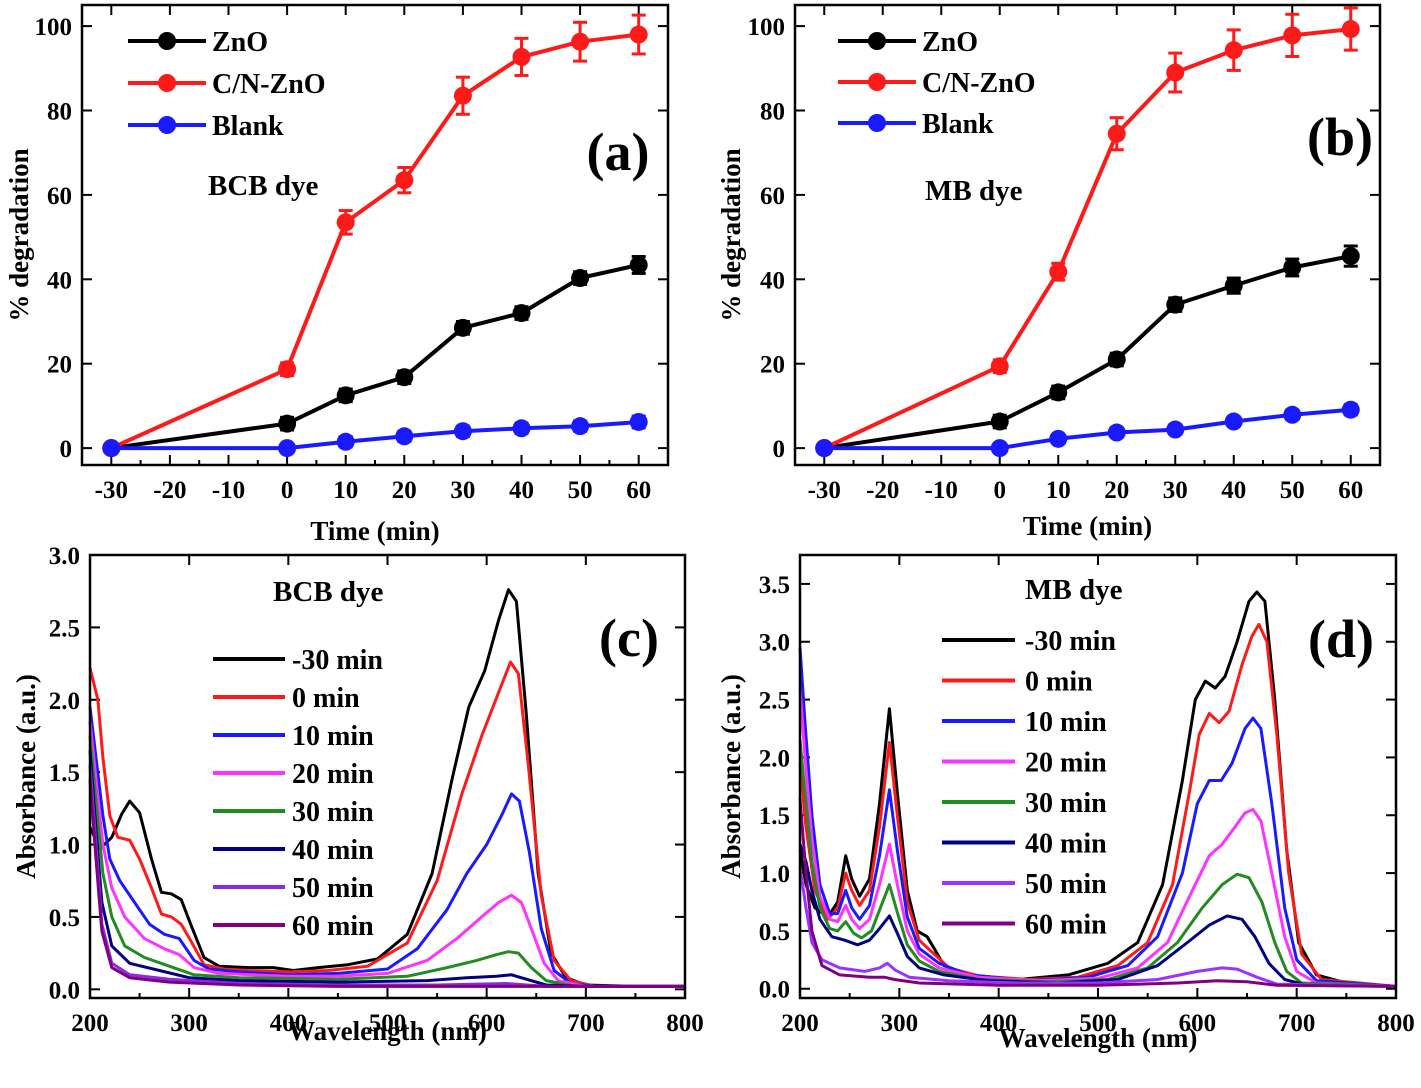 The image size is (1421, 1088). I want to click on x-tick-label: 500, so click(388, 1023).